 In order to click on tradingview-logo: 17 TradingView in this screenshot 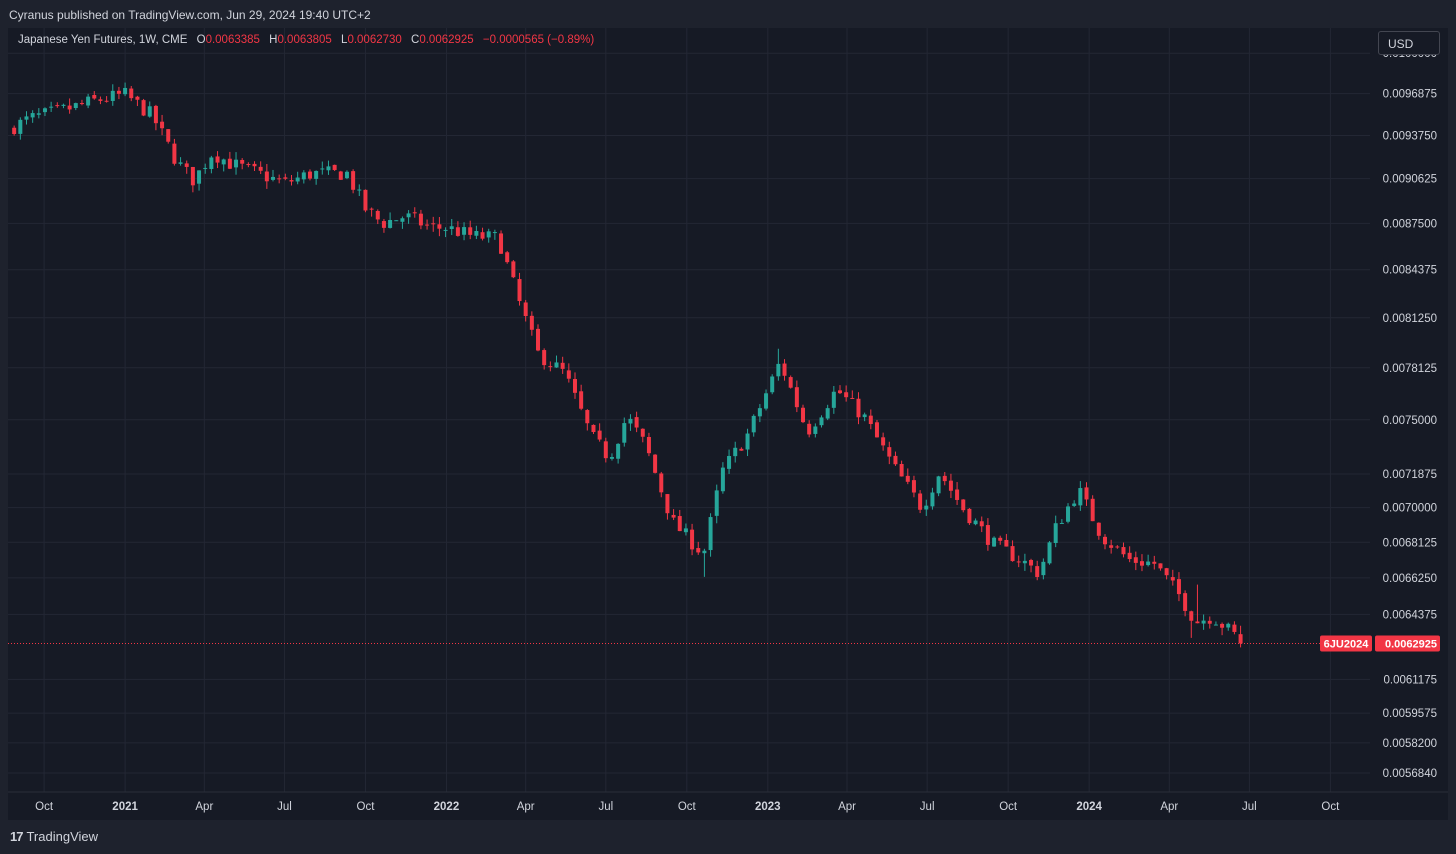, I will do `click(54, 836)`.